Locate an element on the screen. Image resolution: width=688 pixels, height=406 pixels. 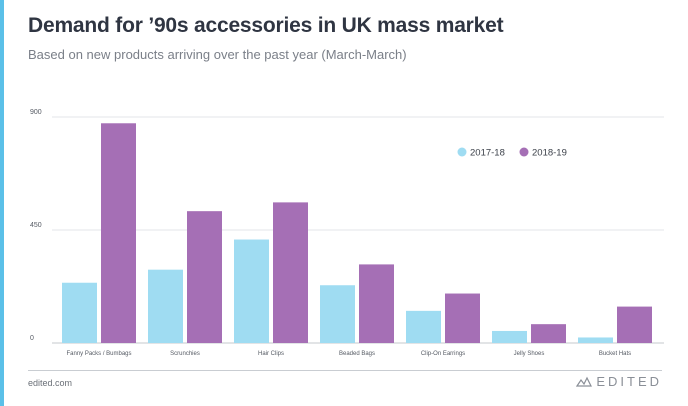
y-tick-label: 450 is located at coordinates (36, 225).